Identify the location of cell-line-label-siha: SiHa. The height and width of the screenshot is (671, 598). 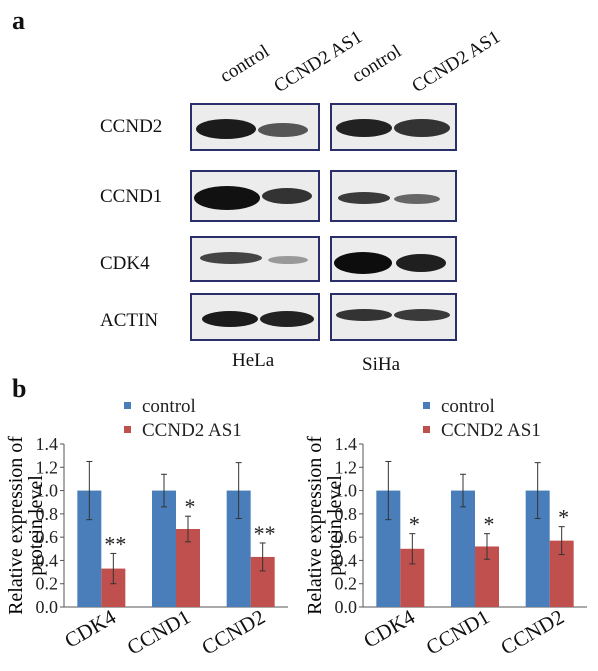
(381, 364).